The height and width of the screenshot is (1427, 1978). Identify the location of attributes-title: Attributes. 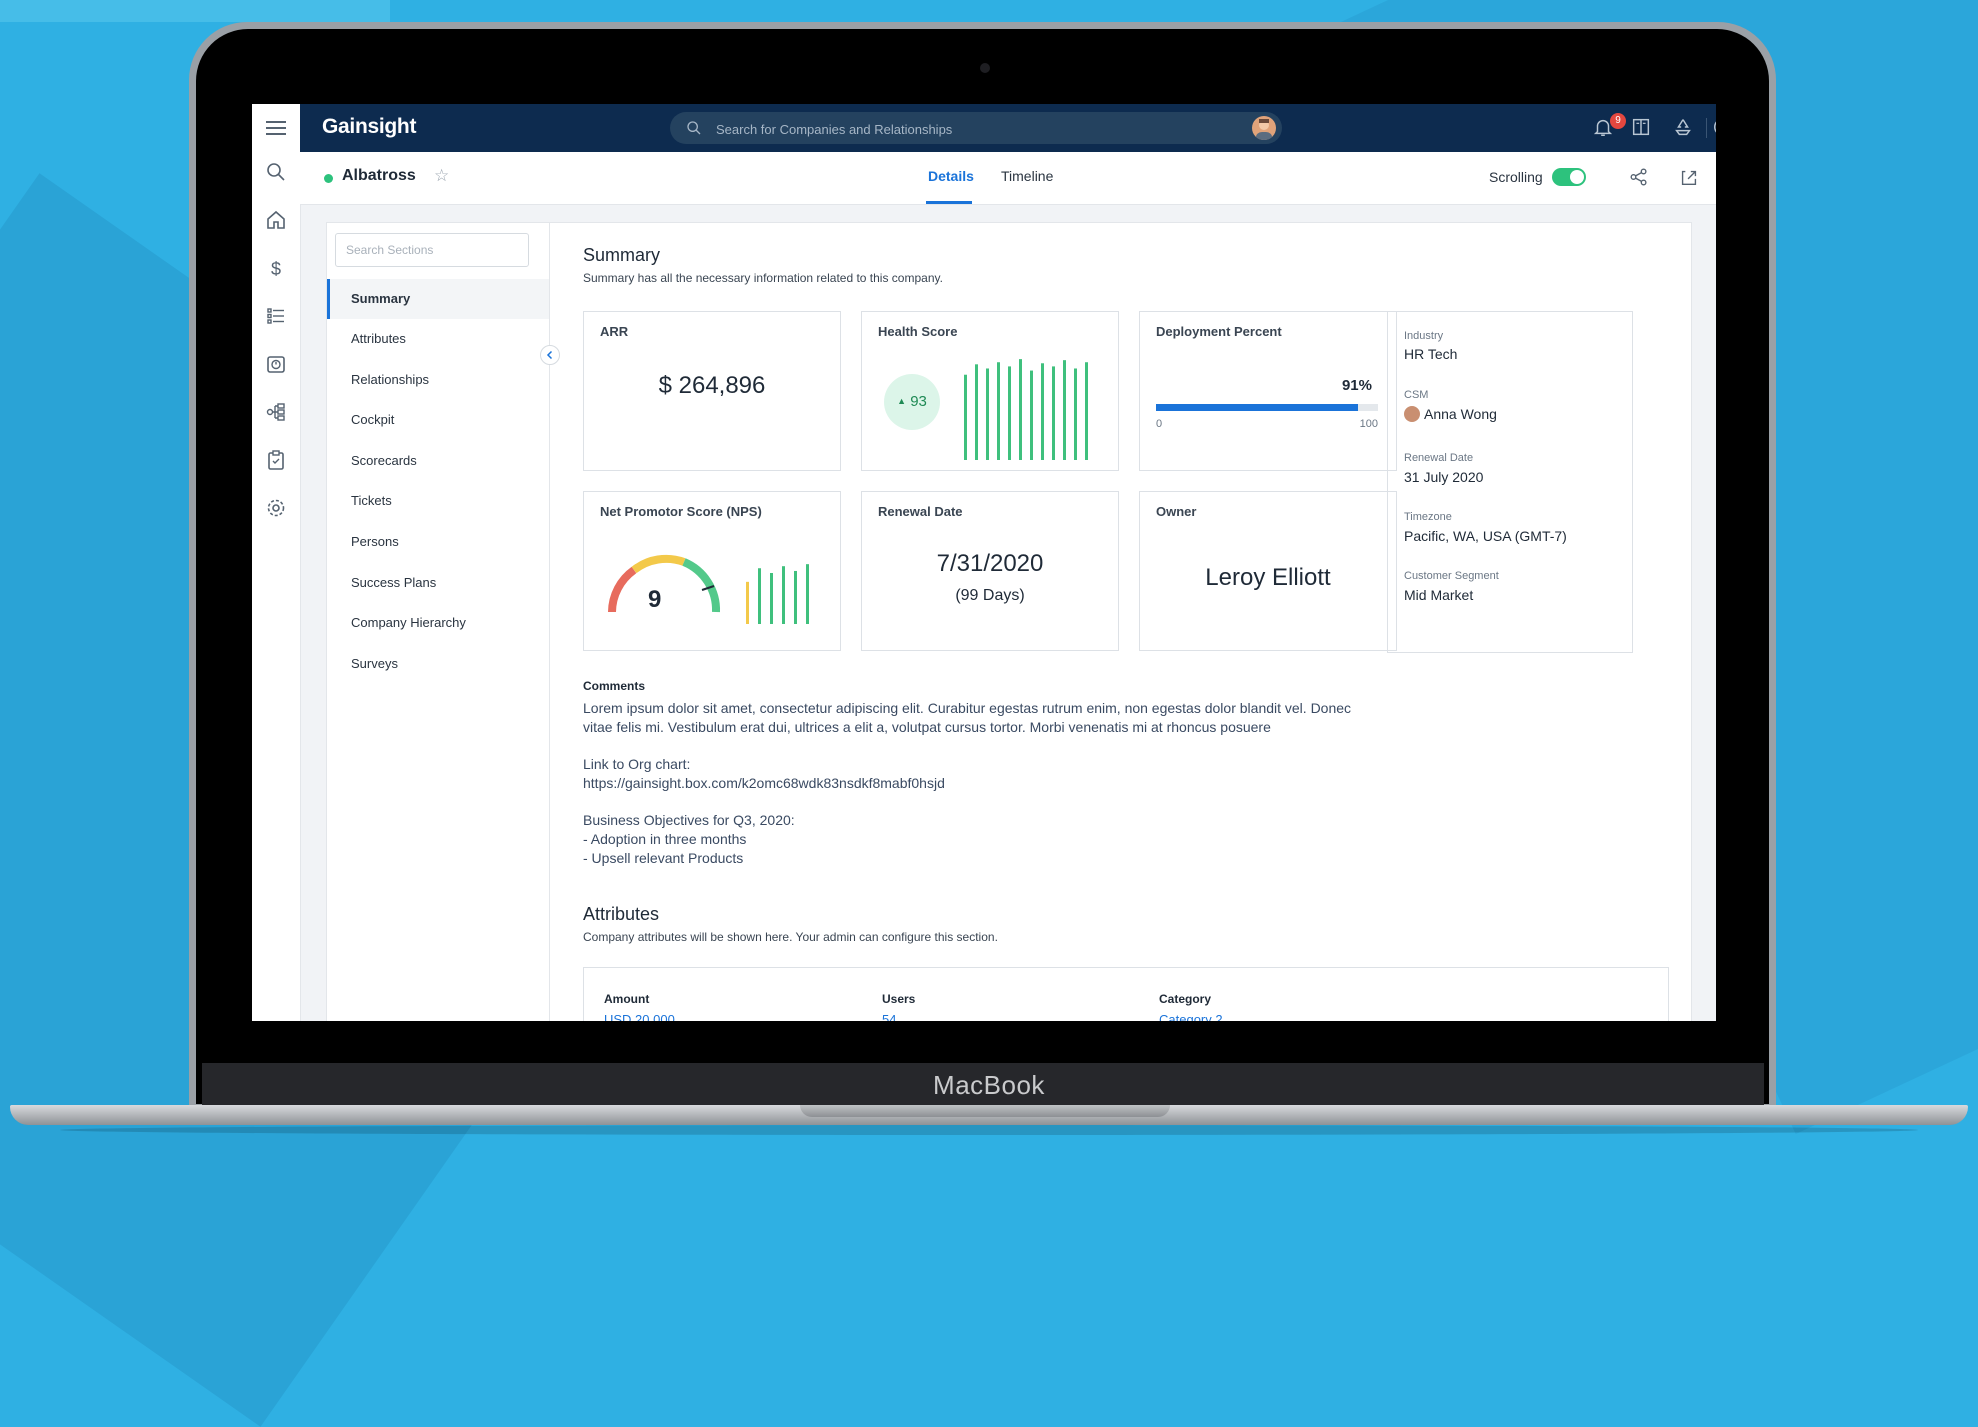
(621, 914).